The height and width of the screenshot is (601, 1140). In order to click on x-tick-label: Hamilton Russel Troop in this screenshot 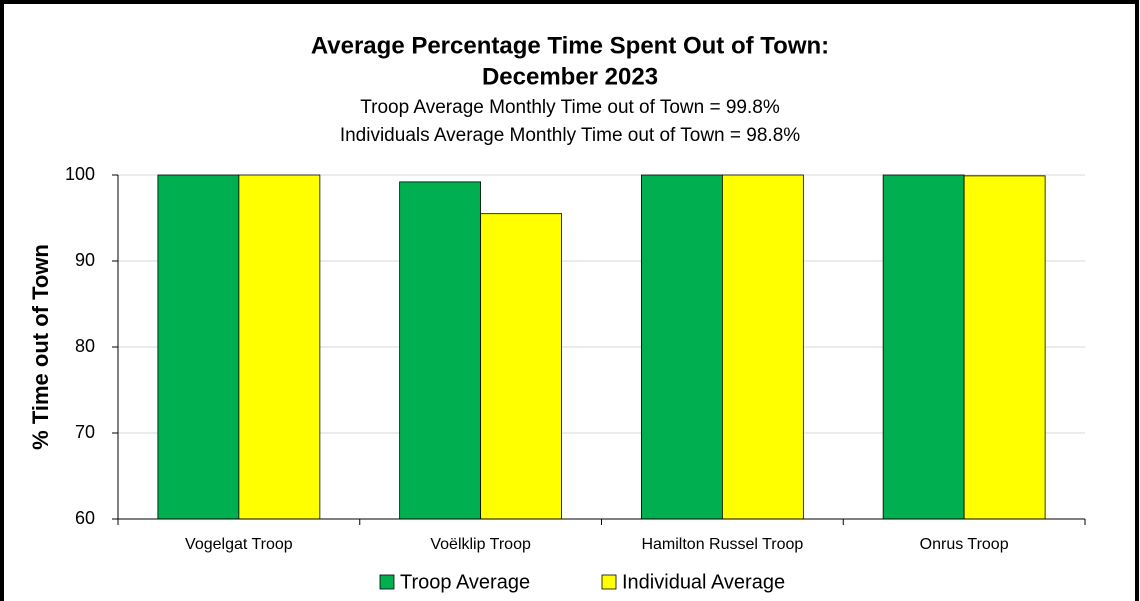, I will do `click(722, 544)`.